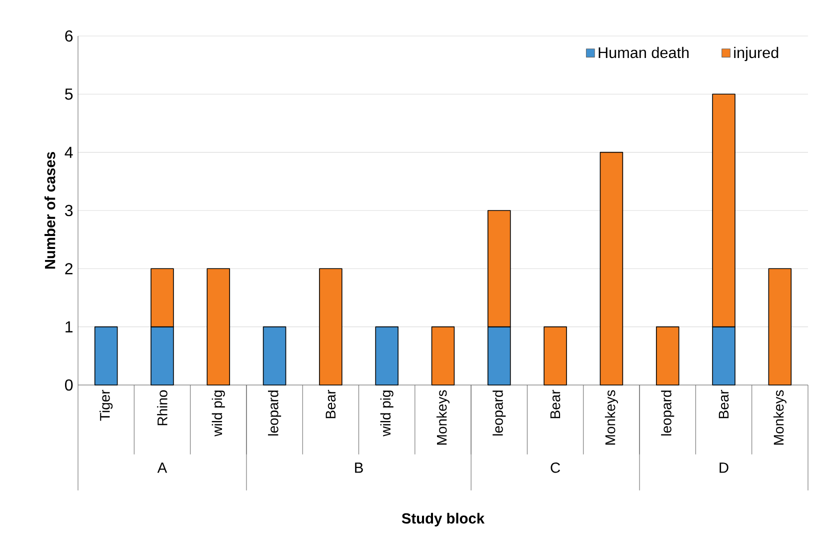  I want to click on x-tick-label: Rhino, so click(162, 408).